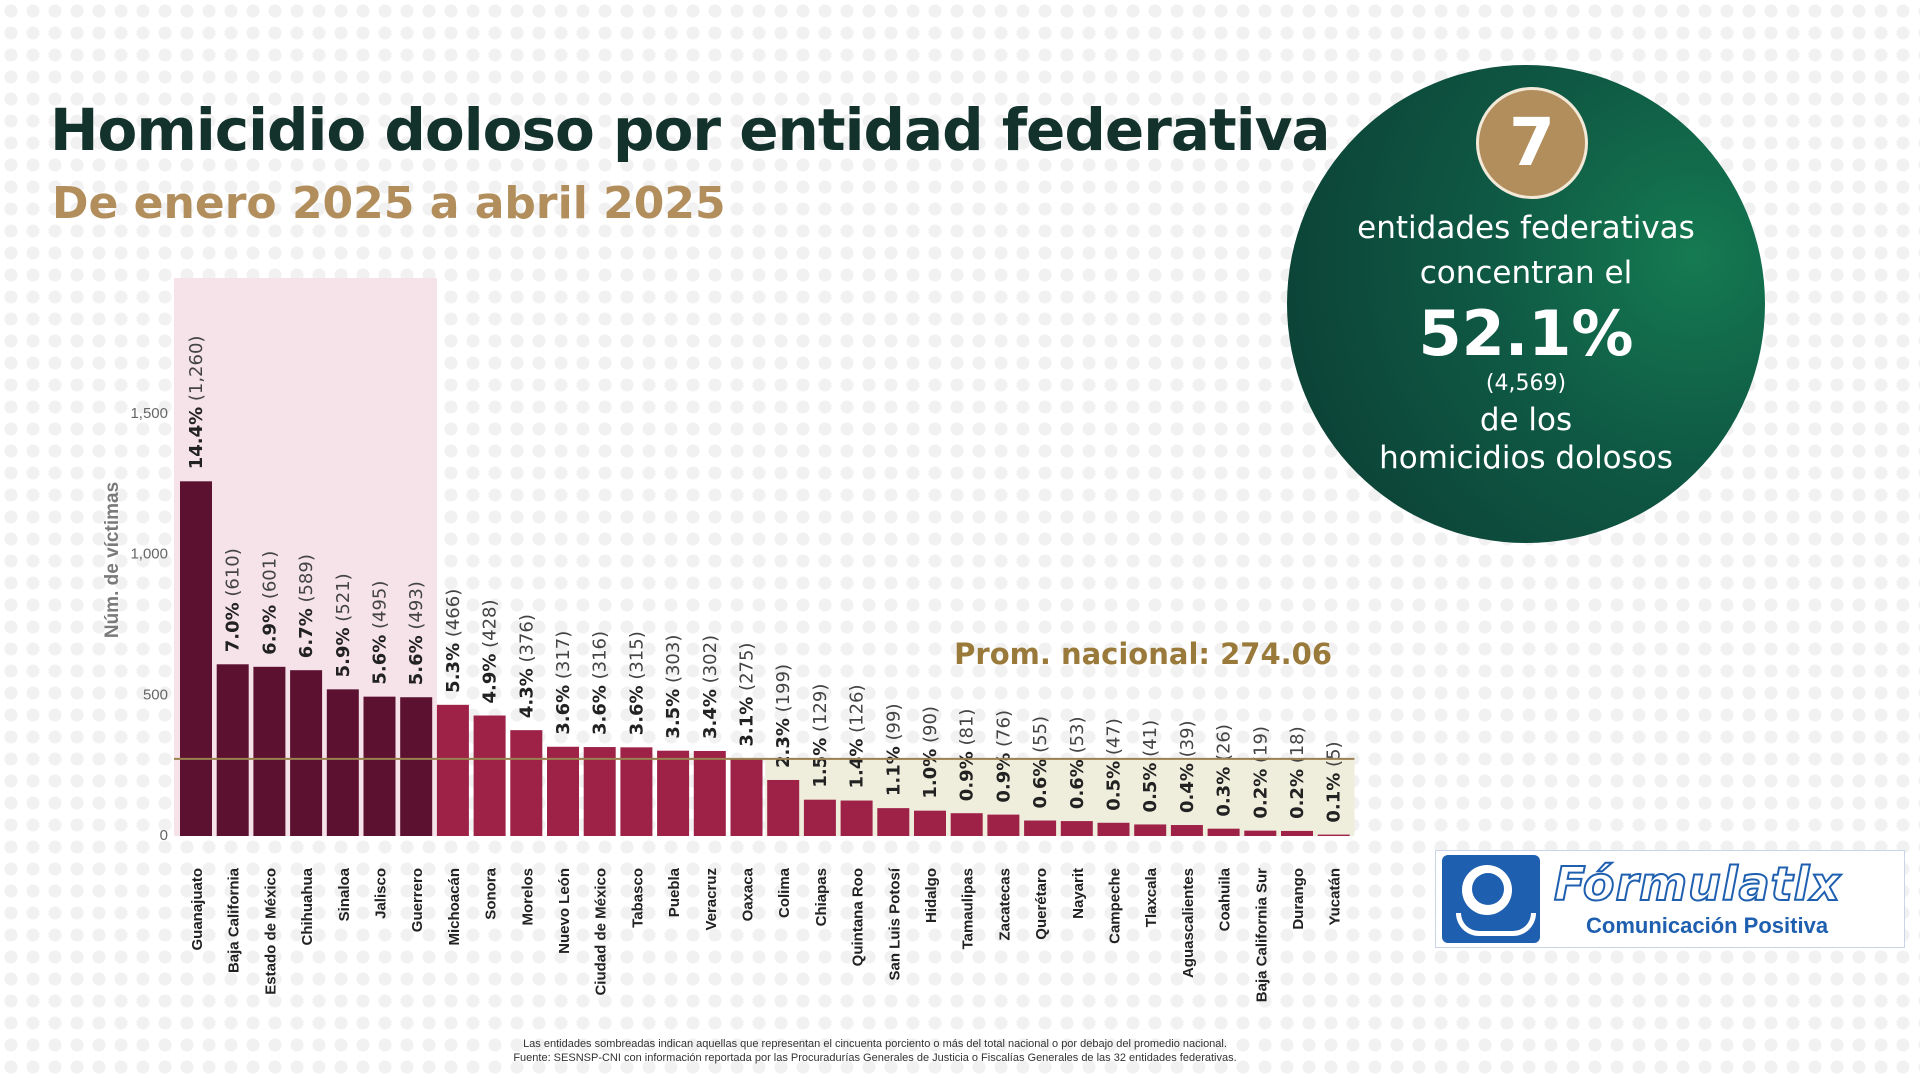  Describe the element at coordinates (389, 203) in the screenshot. I see `page-subtitle: De enero 2025 a abril 2025` at that location.